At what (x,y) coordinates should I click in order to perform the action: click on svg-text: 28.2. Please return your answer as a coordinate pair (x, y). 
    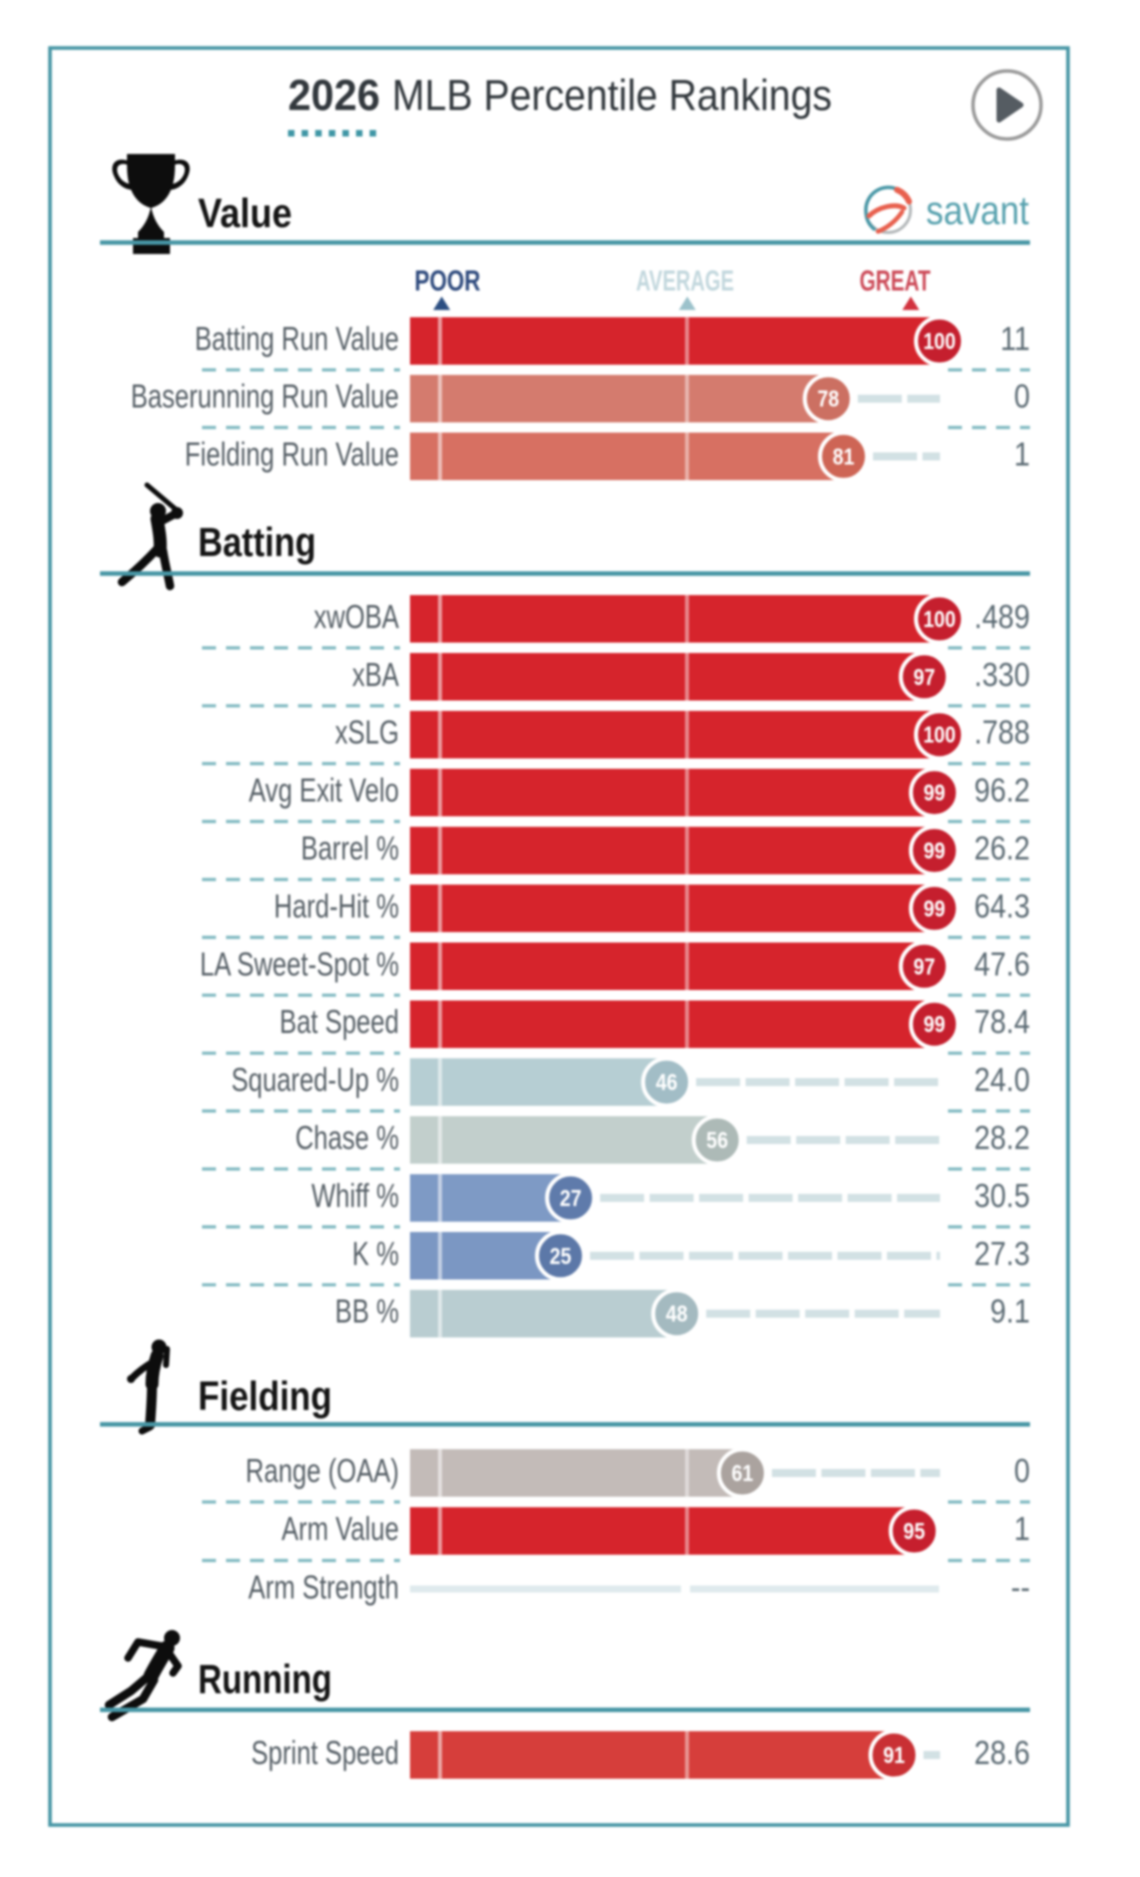
    Looking at the image, I should click on (1002, 1137).